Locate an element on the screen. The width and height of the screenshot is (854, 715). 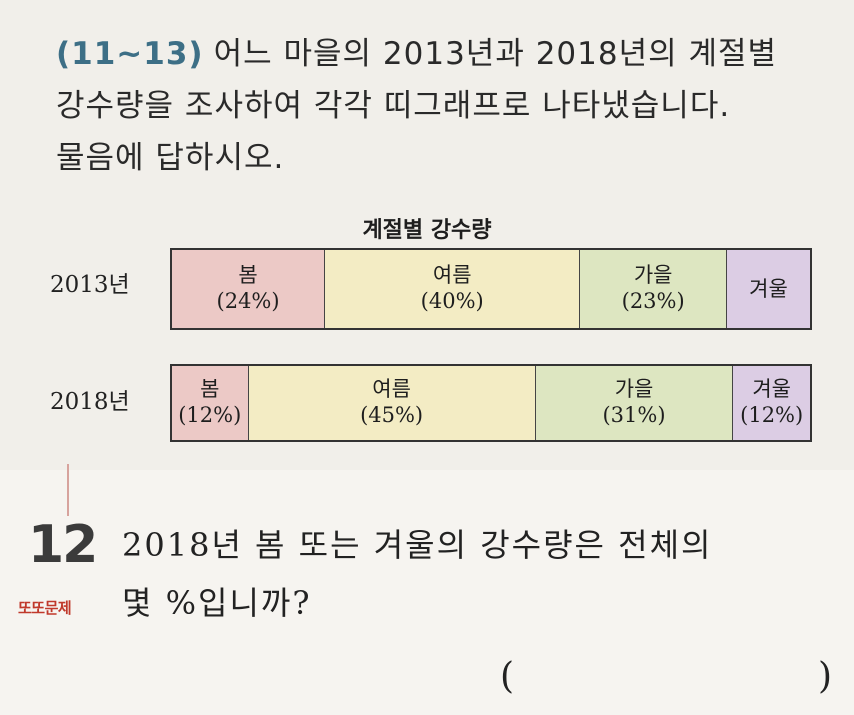
band-segment-2013-3: 가을 (23%) is located at coordinates (654, 289).